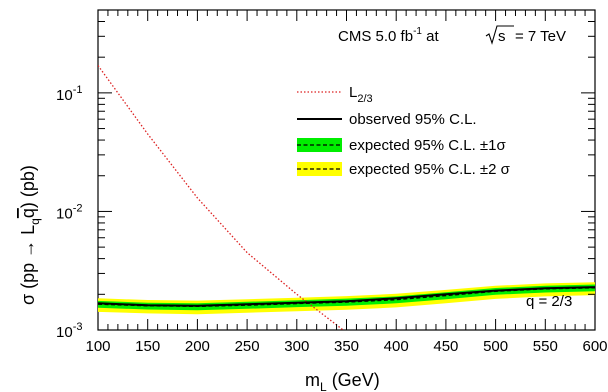 The width and height of the screenshot is (608, 392). Describe the element at coordinates (452, 35) in the screenshot. I see `cms-lumi-annotation: CMS 5.0 fb-1 at s = 7 TeV` at that location.